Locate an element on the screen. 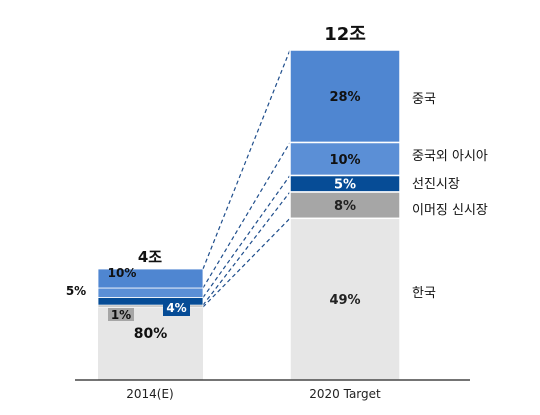 This screenshot has width=540, height=415. data-label-2014-advanced: 4% is located at coordinates (176, 308).